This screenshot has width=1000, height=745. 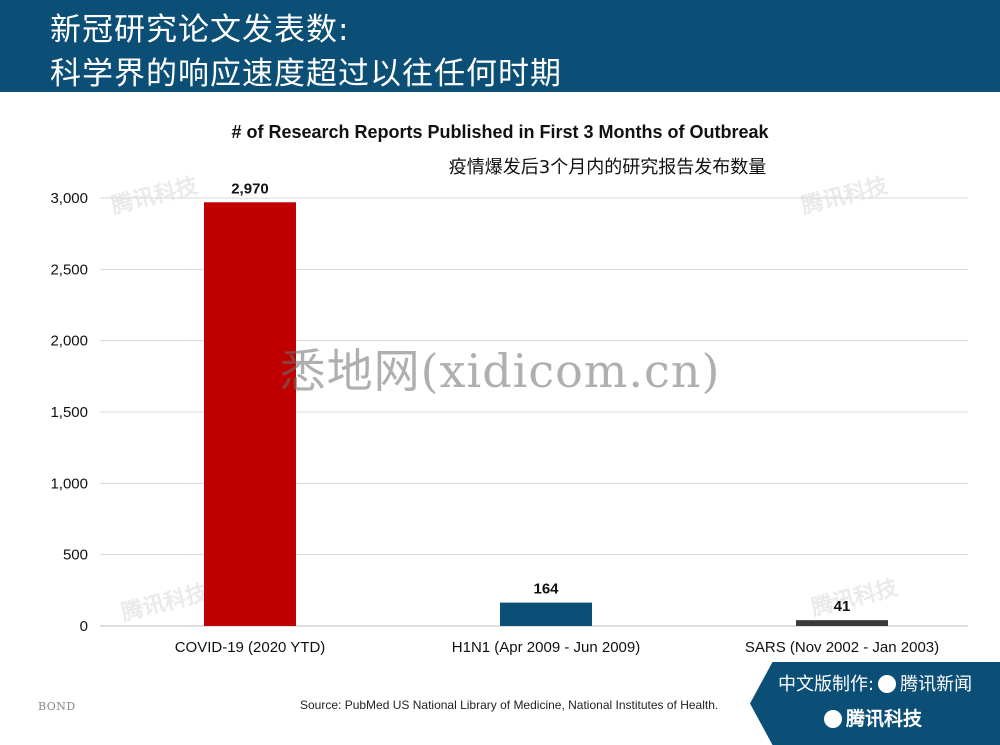 I want to click on footer-badge: 中文版制作: 腾讯新闻 腾讯科技, so click(x=875, y=703).